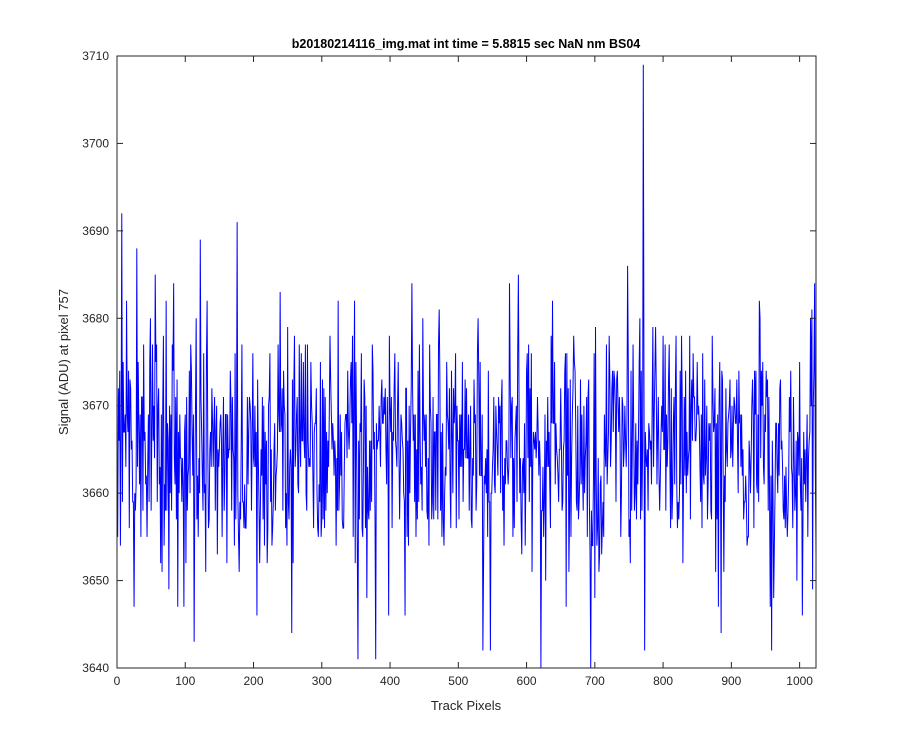 The image size is (900, 750). I want to click on y-tick-label: 3650, so click(95, 581).